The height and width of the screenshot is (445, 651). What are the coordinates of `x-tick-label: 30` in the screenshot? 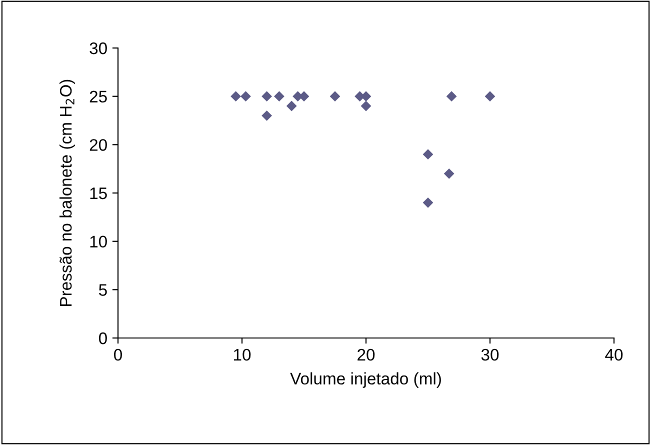 It's located at (490, 354).